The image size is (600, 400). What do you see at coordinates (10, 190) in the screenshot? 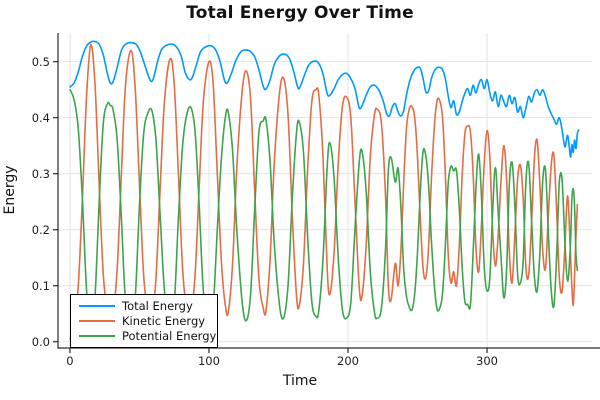
I see `y-axis-label: Energy` at bounding box center [10, 190].